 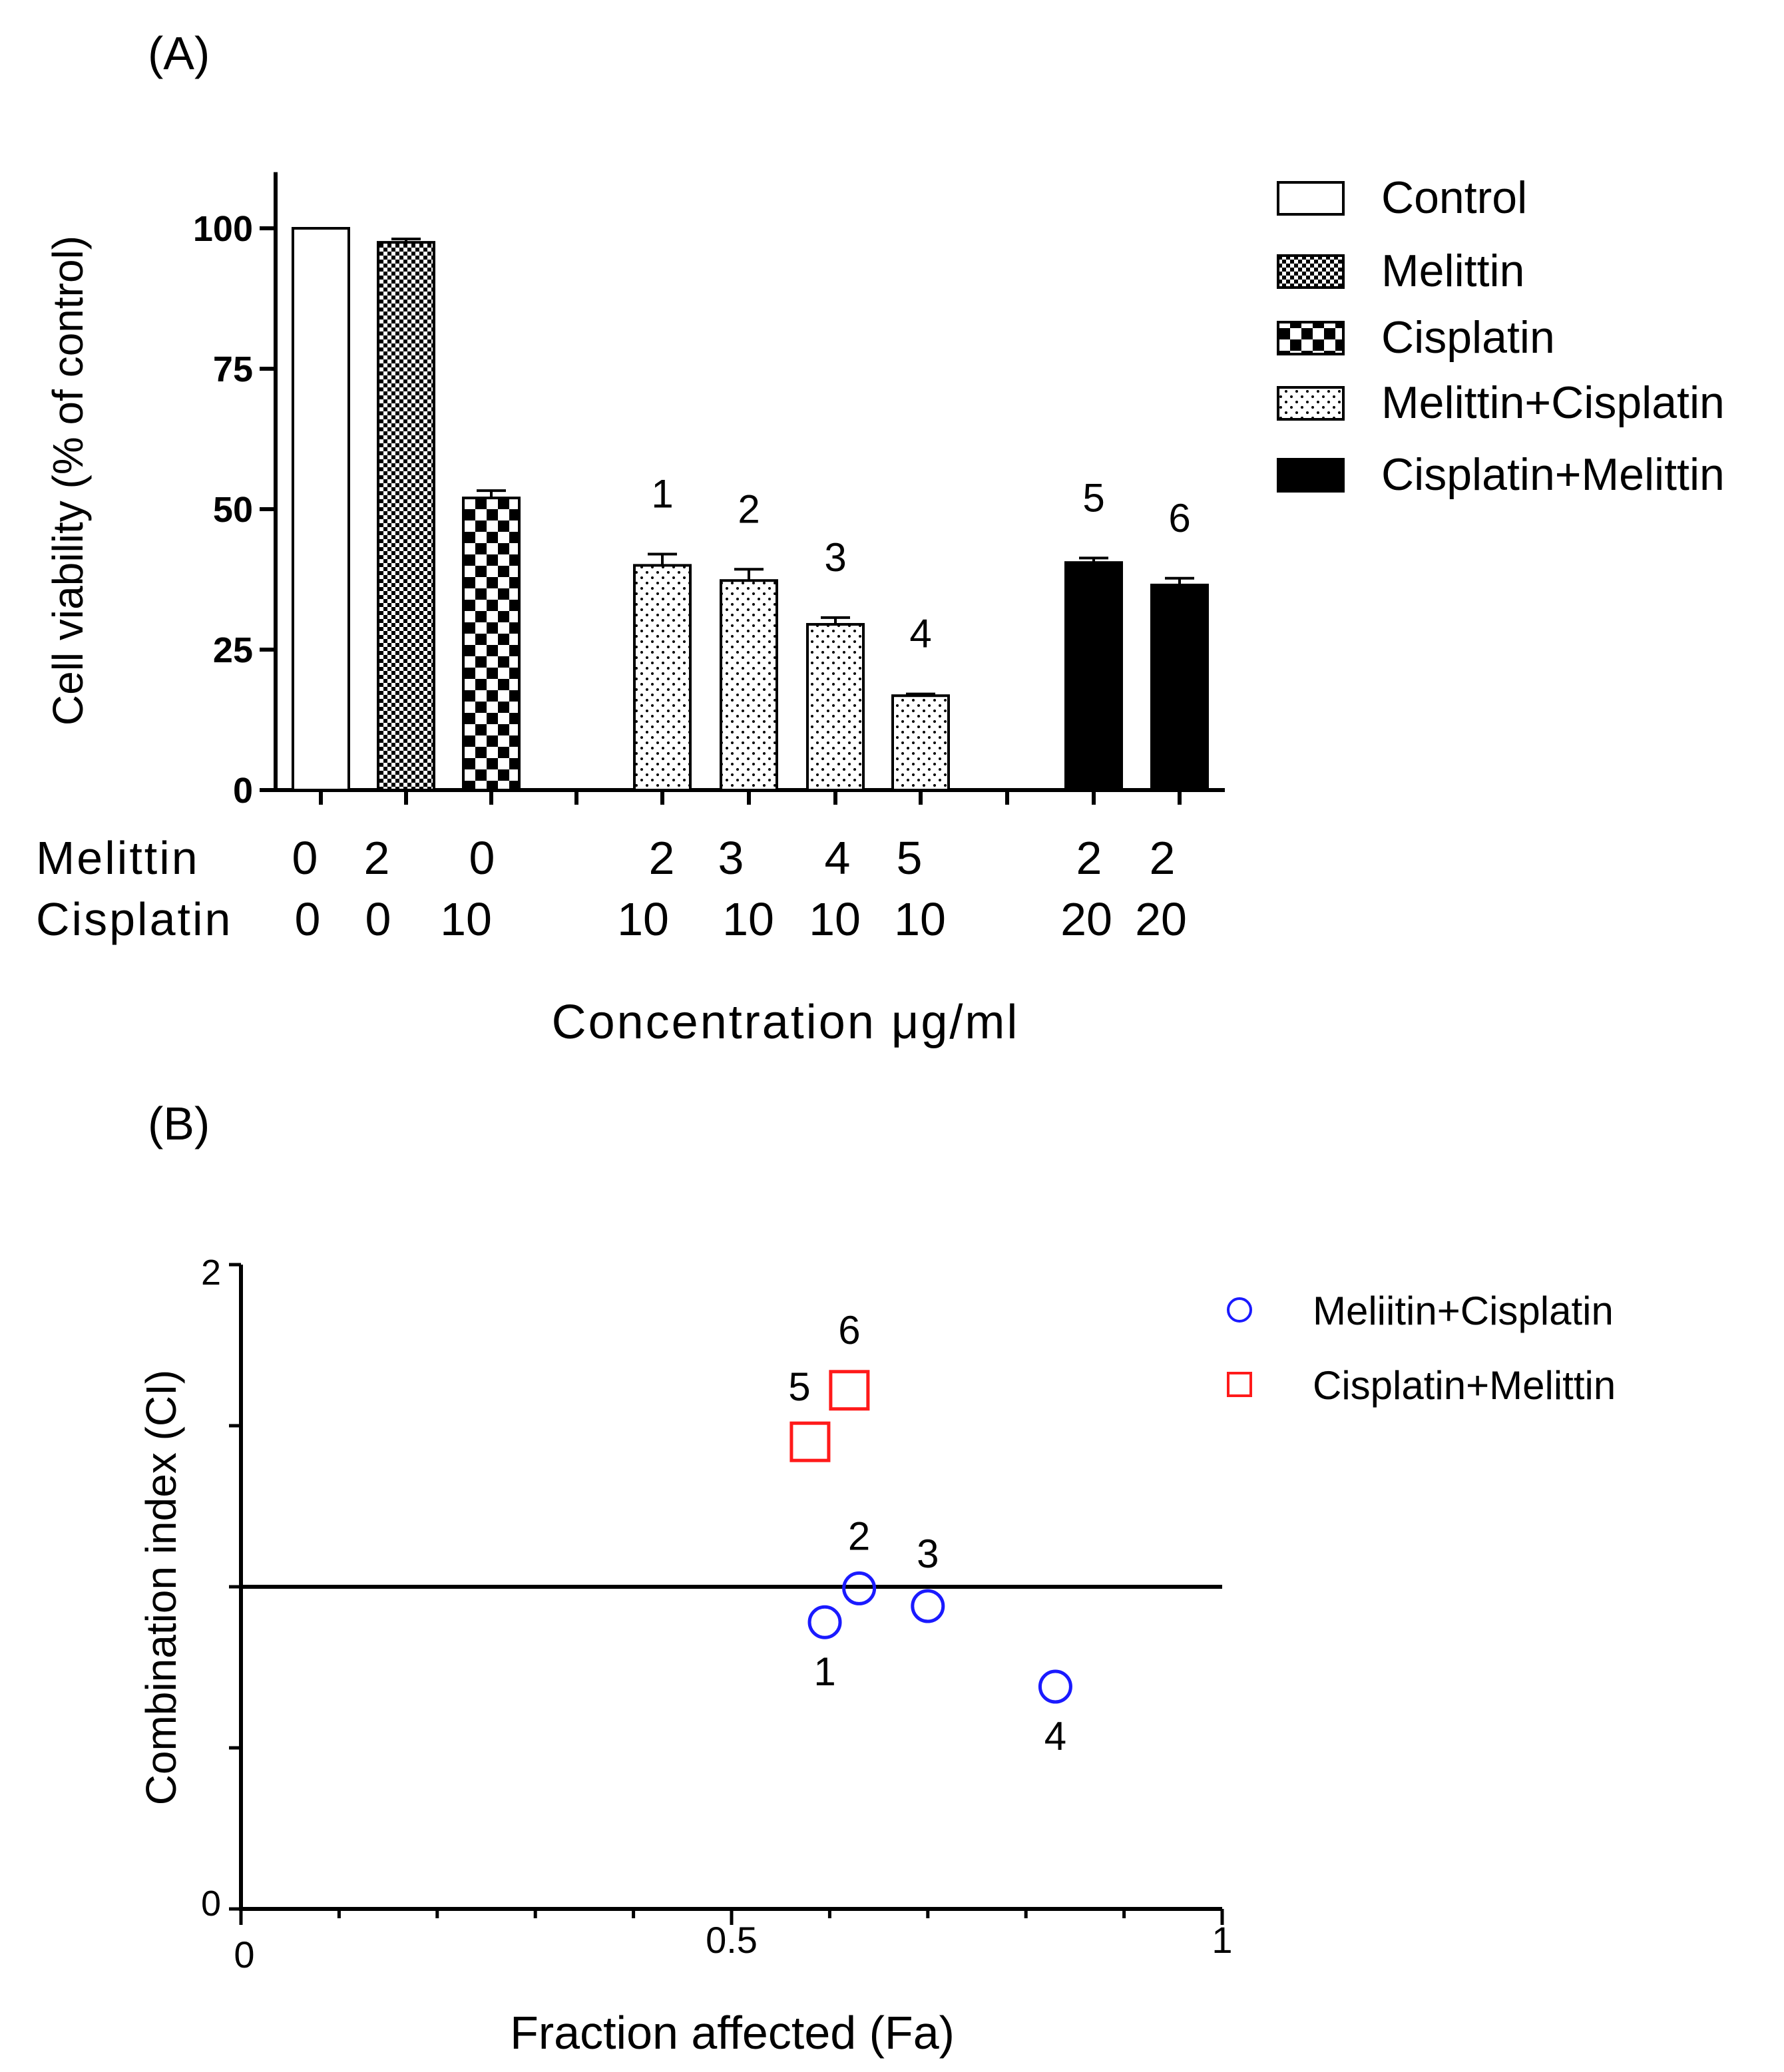 I want to click on bar-number-label: 3, so click(x=835, y=557).